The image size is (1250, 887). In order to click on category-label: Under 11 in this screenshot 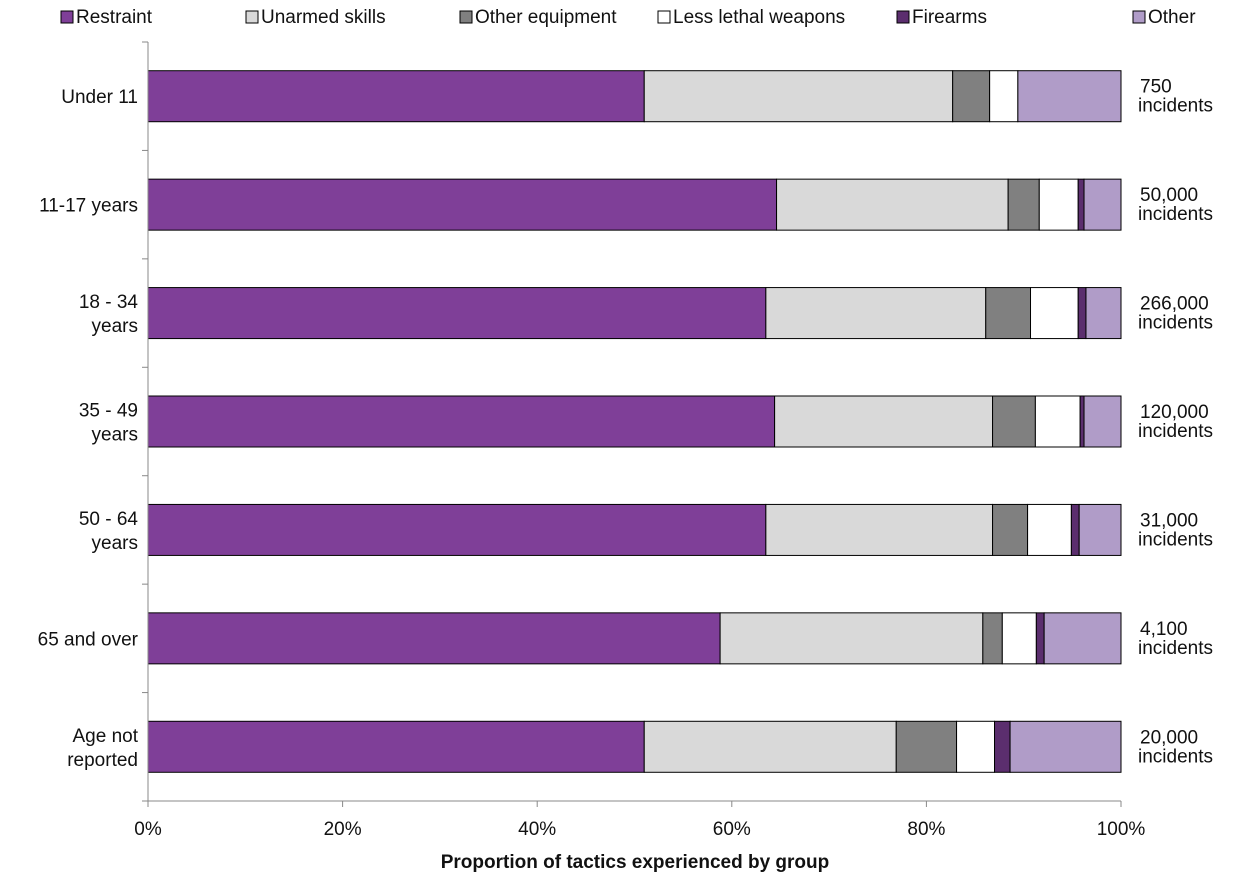, I will do `click(99, 97)`.